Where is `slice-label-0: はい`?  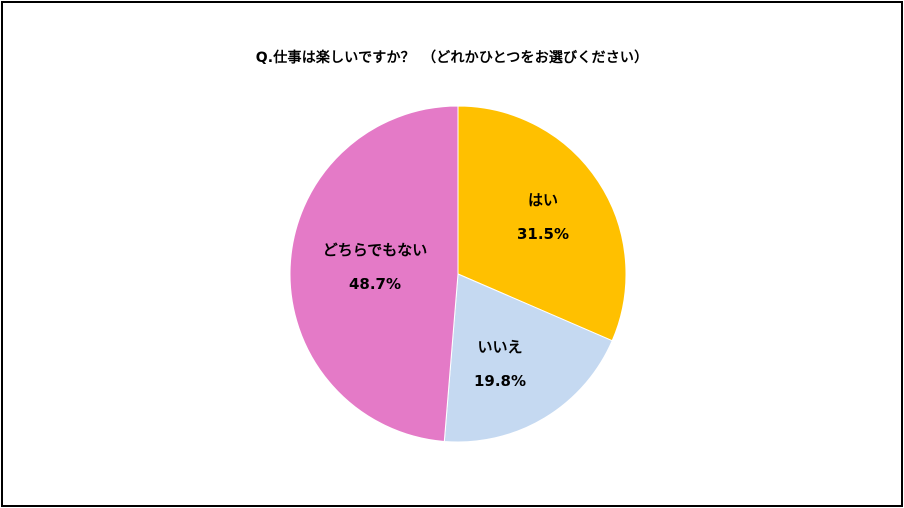 slice-label-0: はい is located at coordinates (543, 200).